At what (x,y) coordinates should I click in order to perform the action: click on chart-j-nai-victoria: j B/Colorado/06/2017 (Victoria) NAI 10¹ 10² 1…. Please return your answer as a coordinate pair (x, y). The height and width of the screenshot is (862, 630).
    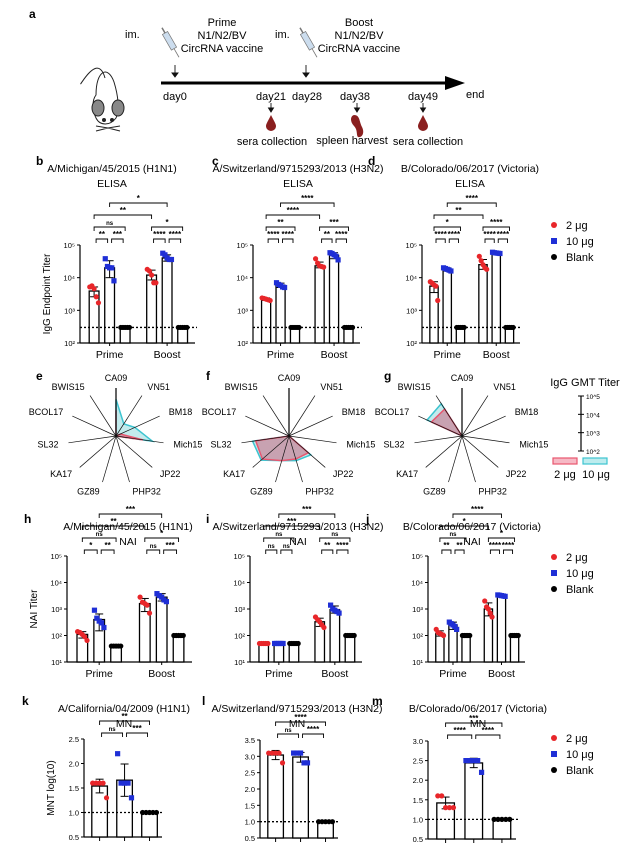
    Looking at the image, I should click on (453, 592).